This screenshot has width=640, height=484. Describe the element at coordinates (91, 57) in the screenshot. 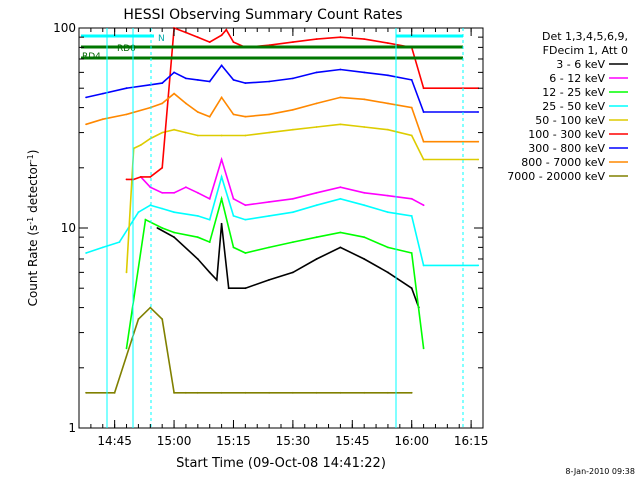

I see `annotation-label: RD4` at that location.